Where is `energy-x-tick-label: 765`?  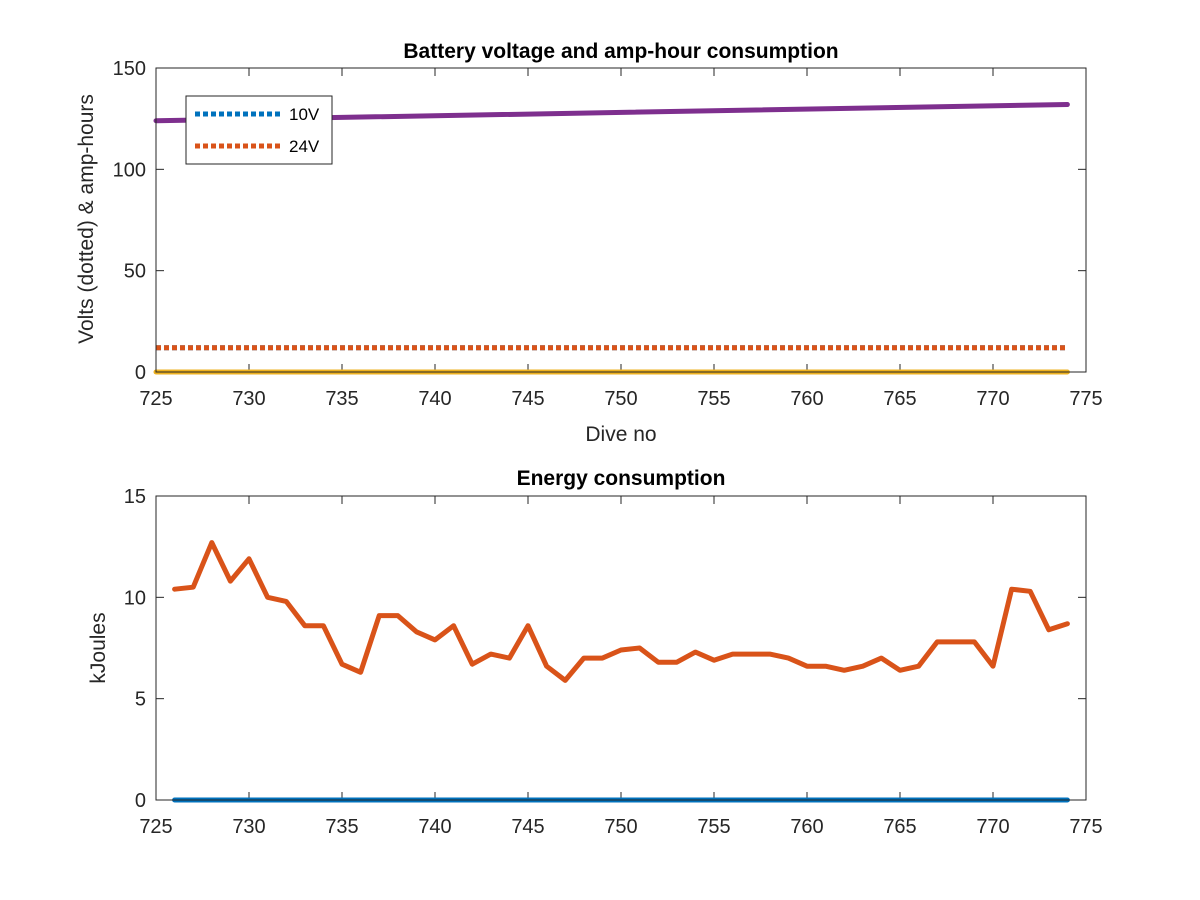
energy-x-tick-label: 765 is located at coordinates (899, 827).